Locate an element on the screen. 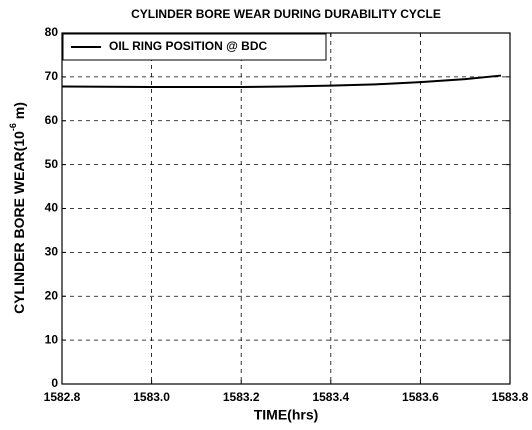  y-tick-label: 70 is located at coordinates (52, 76).